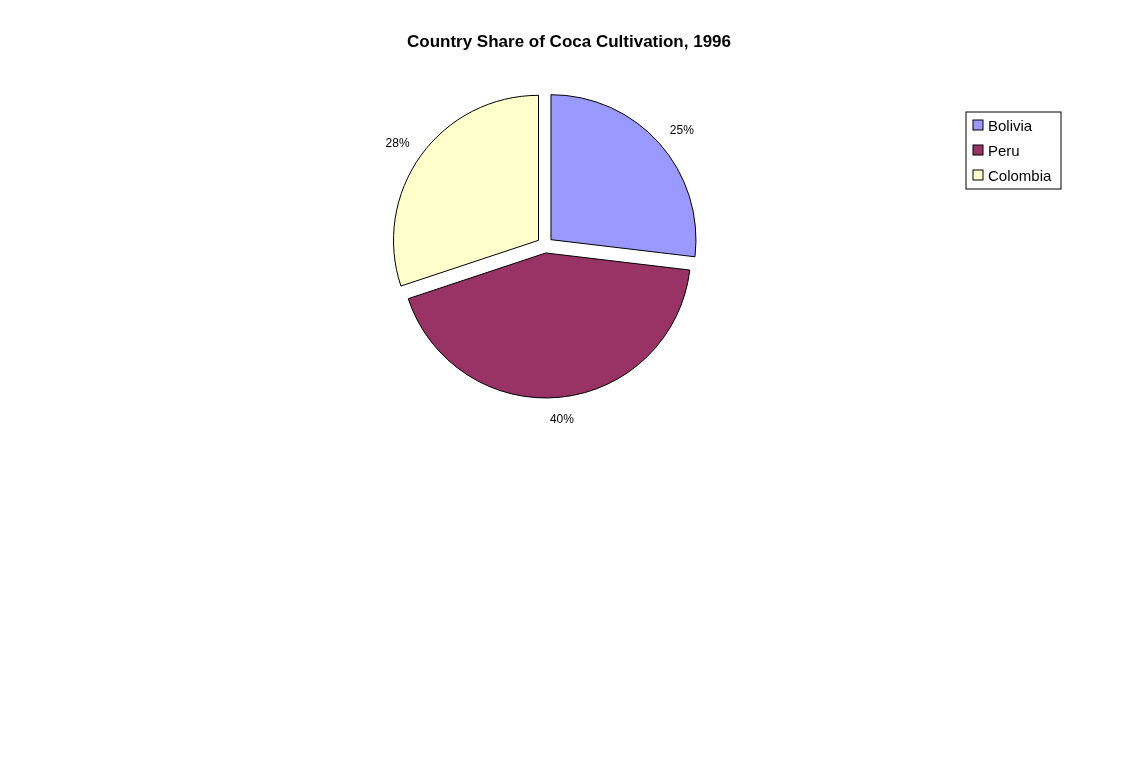 Image resolution: width=1138 pixels, height=778 pixels. I want to click on data-label: 25%, so click(682, 130).